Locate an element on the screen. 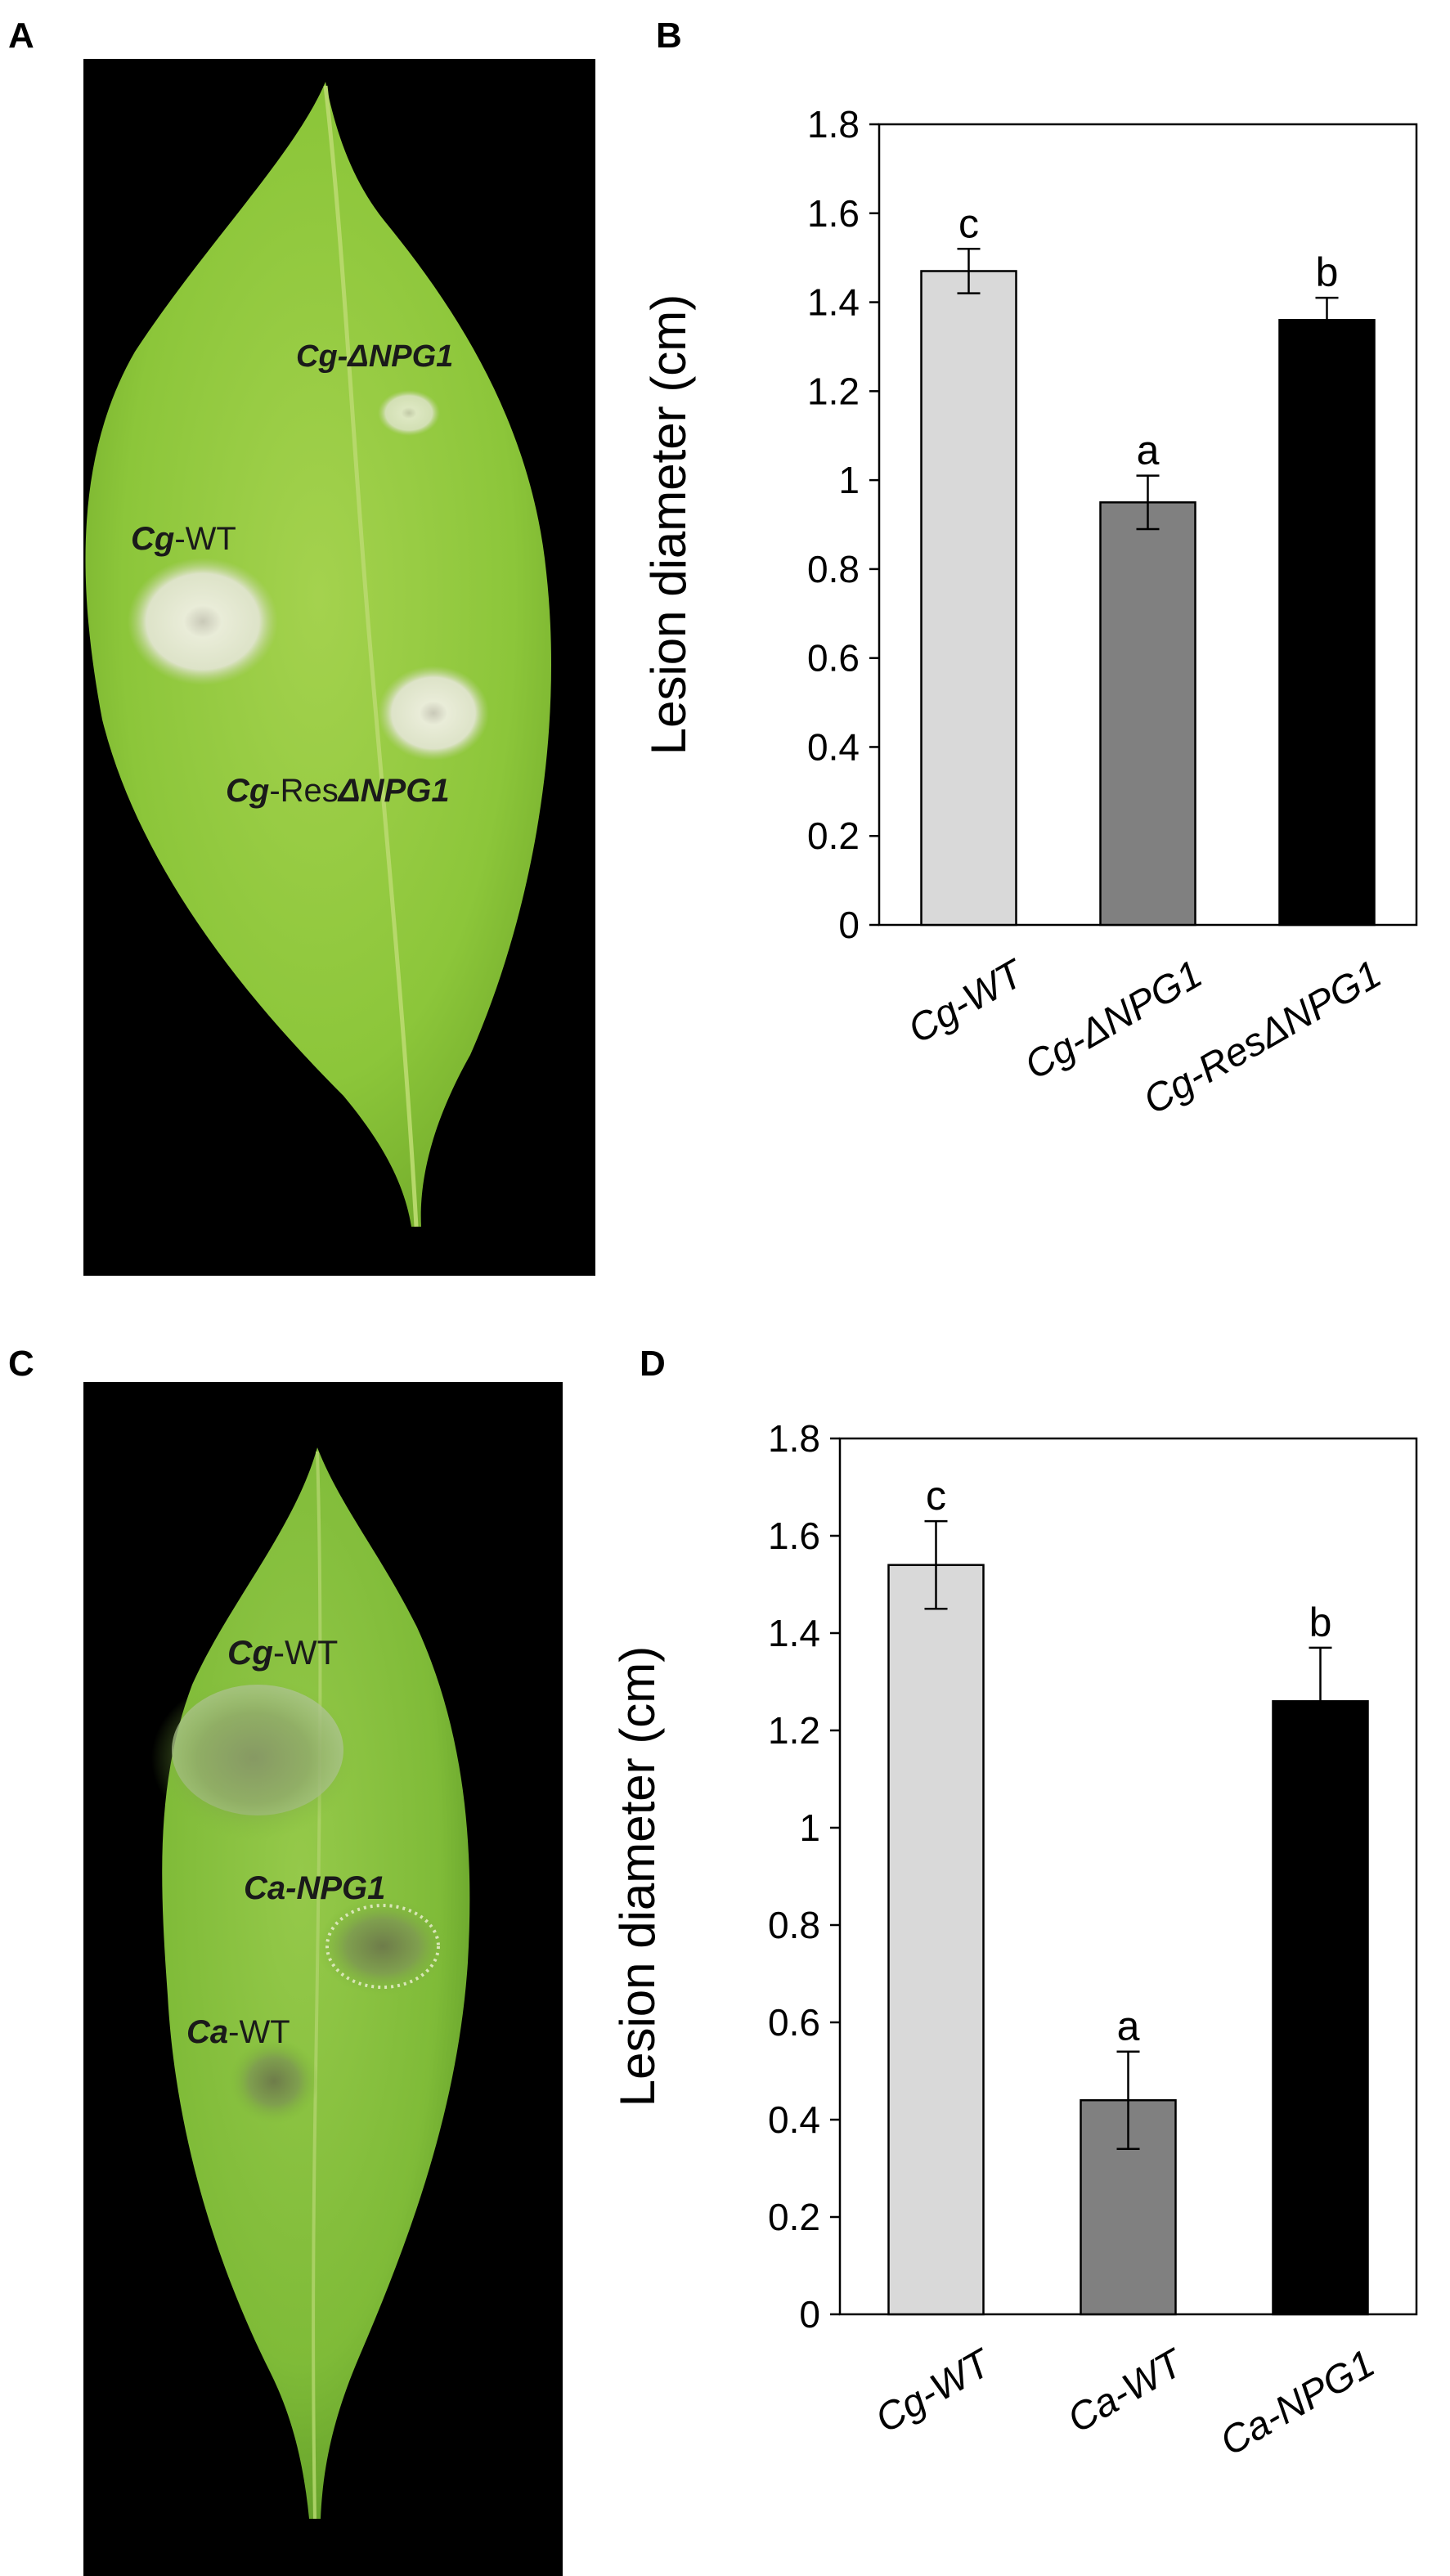 This screenshot has width=1450, height=2576. leaf-label-cg-dnpg1: Cg-ΔNPG1 is located at coordinates (374, 356).